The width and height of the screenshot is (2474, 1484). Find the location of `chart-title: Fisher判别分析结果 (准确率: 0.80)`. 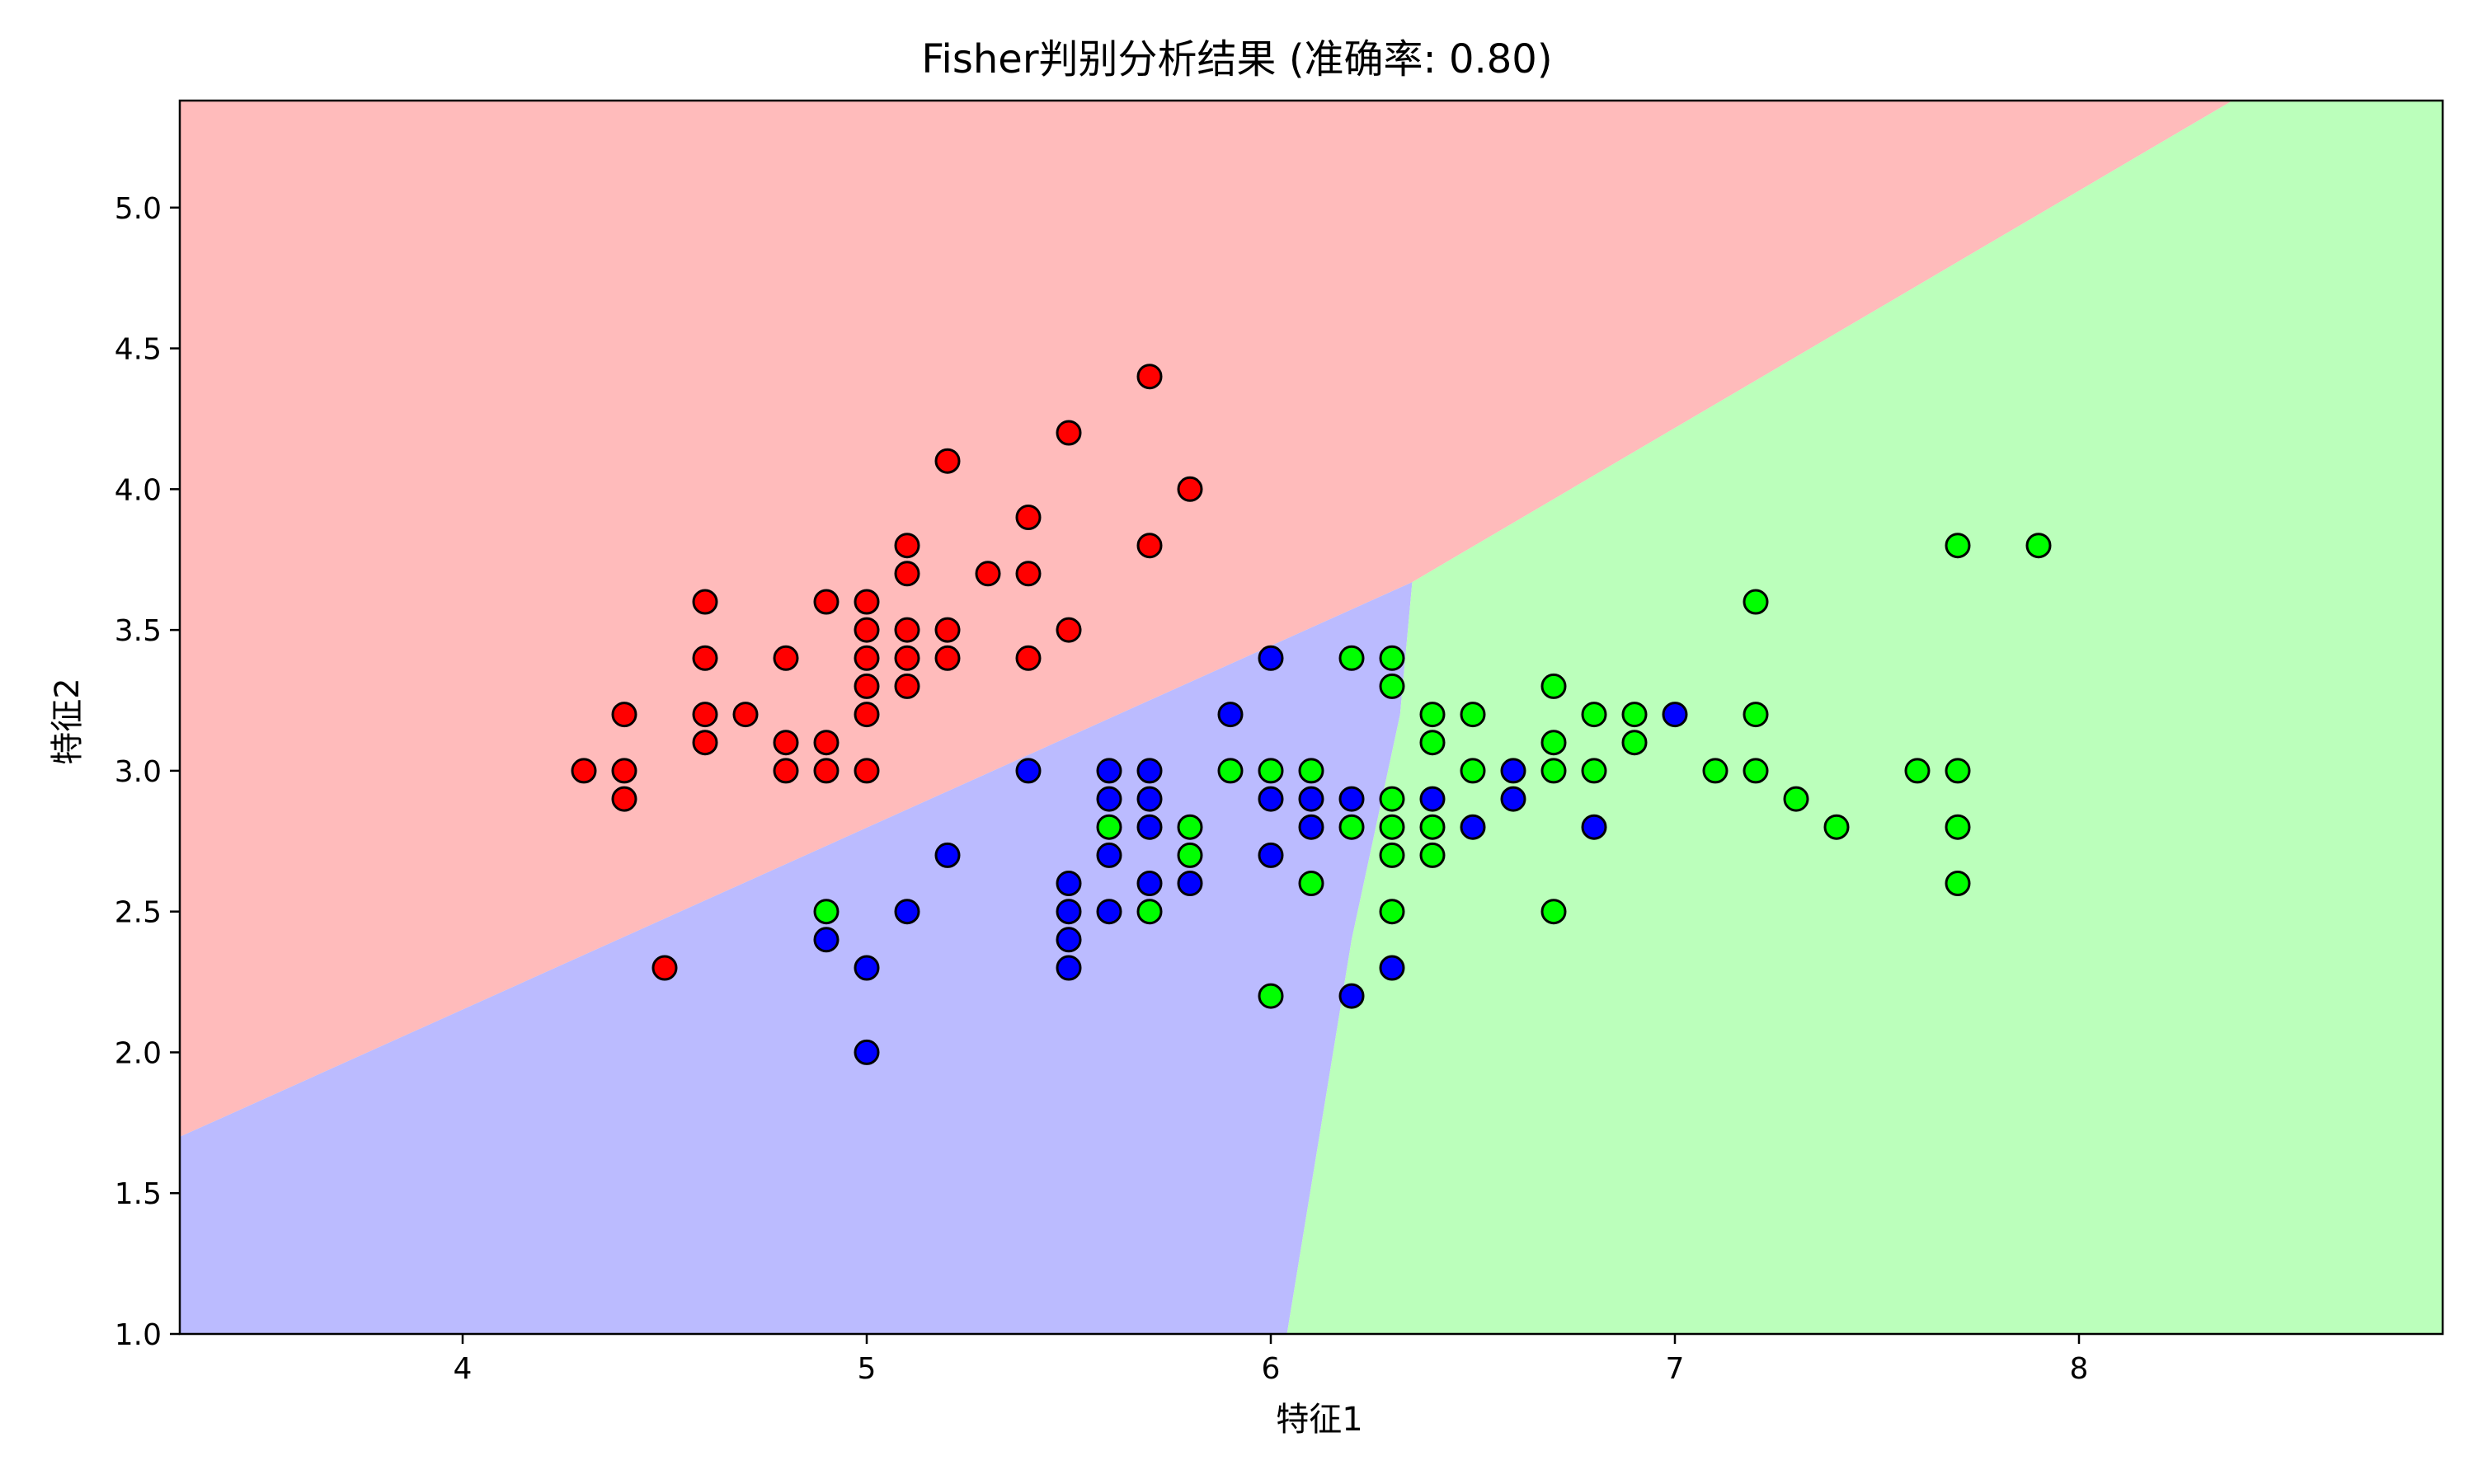

chart-title: Fisher判别分析结果 (准确率: 0.80) is located at coordinates (1236, 59).